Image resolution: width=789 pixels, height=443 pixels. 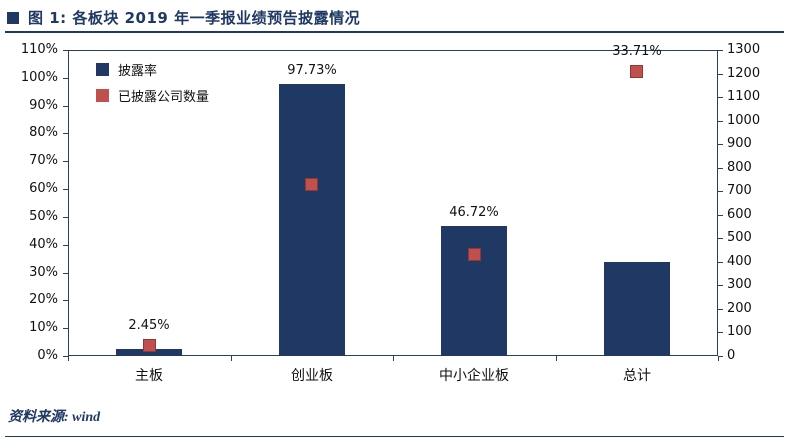 What do you see at coordinates (194, 18) in the screenshot?
I see `figure-title: 图 1: 各板块 2019 年一季报业绩预告披露情况` at bounding box center [194, 18].